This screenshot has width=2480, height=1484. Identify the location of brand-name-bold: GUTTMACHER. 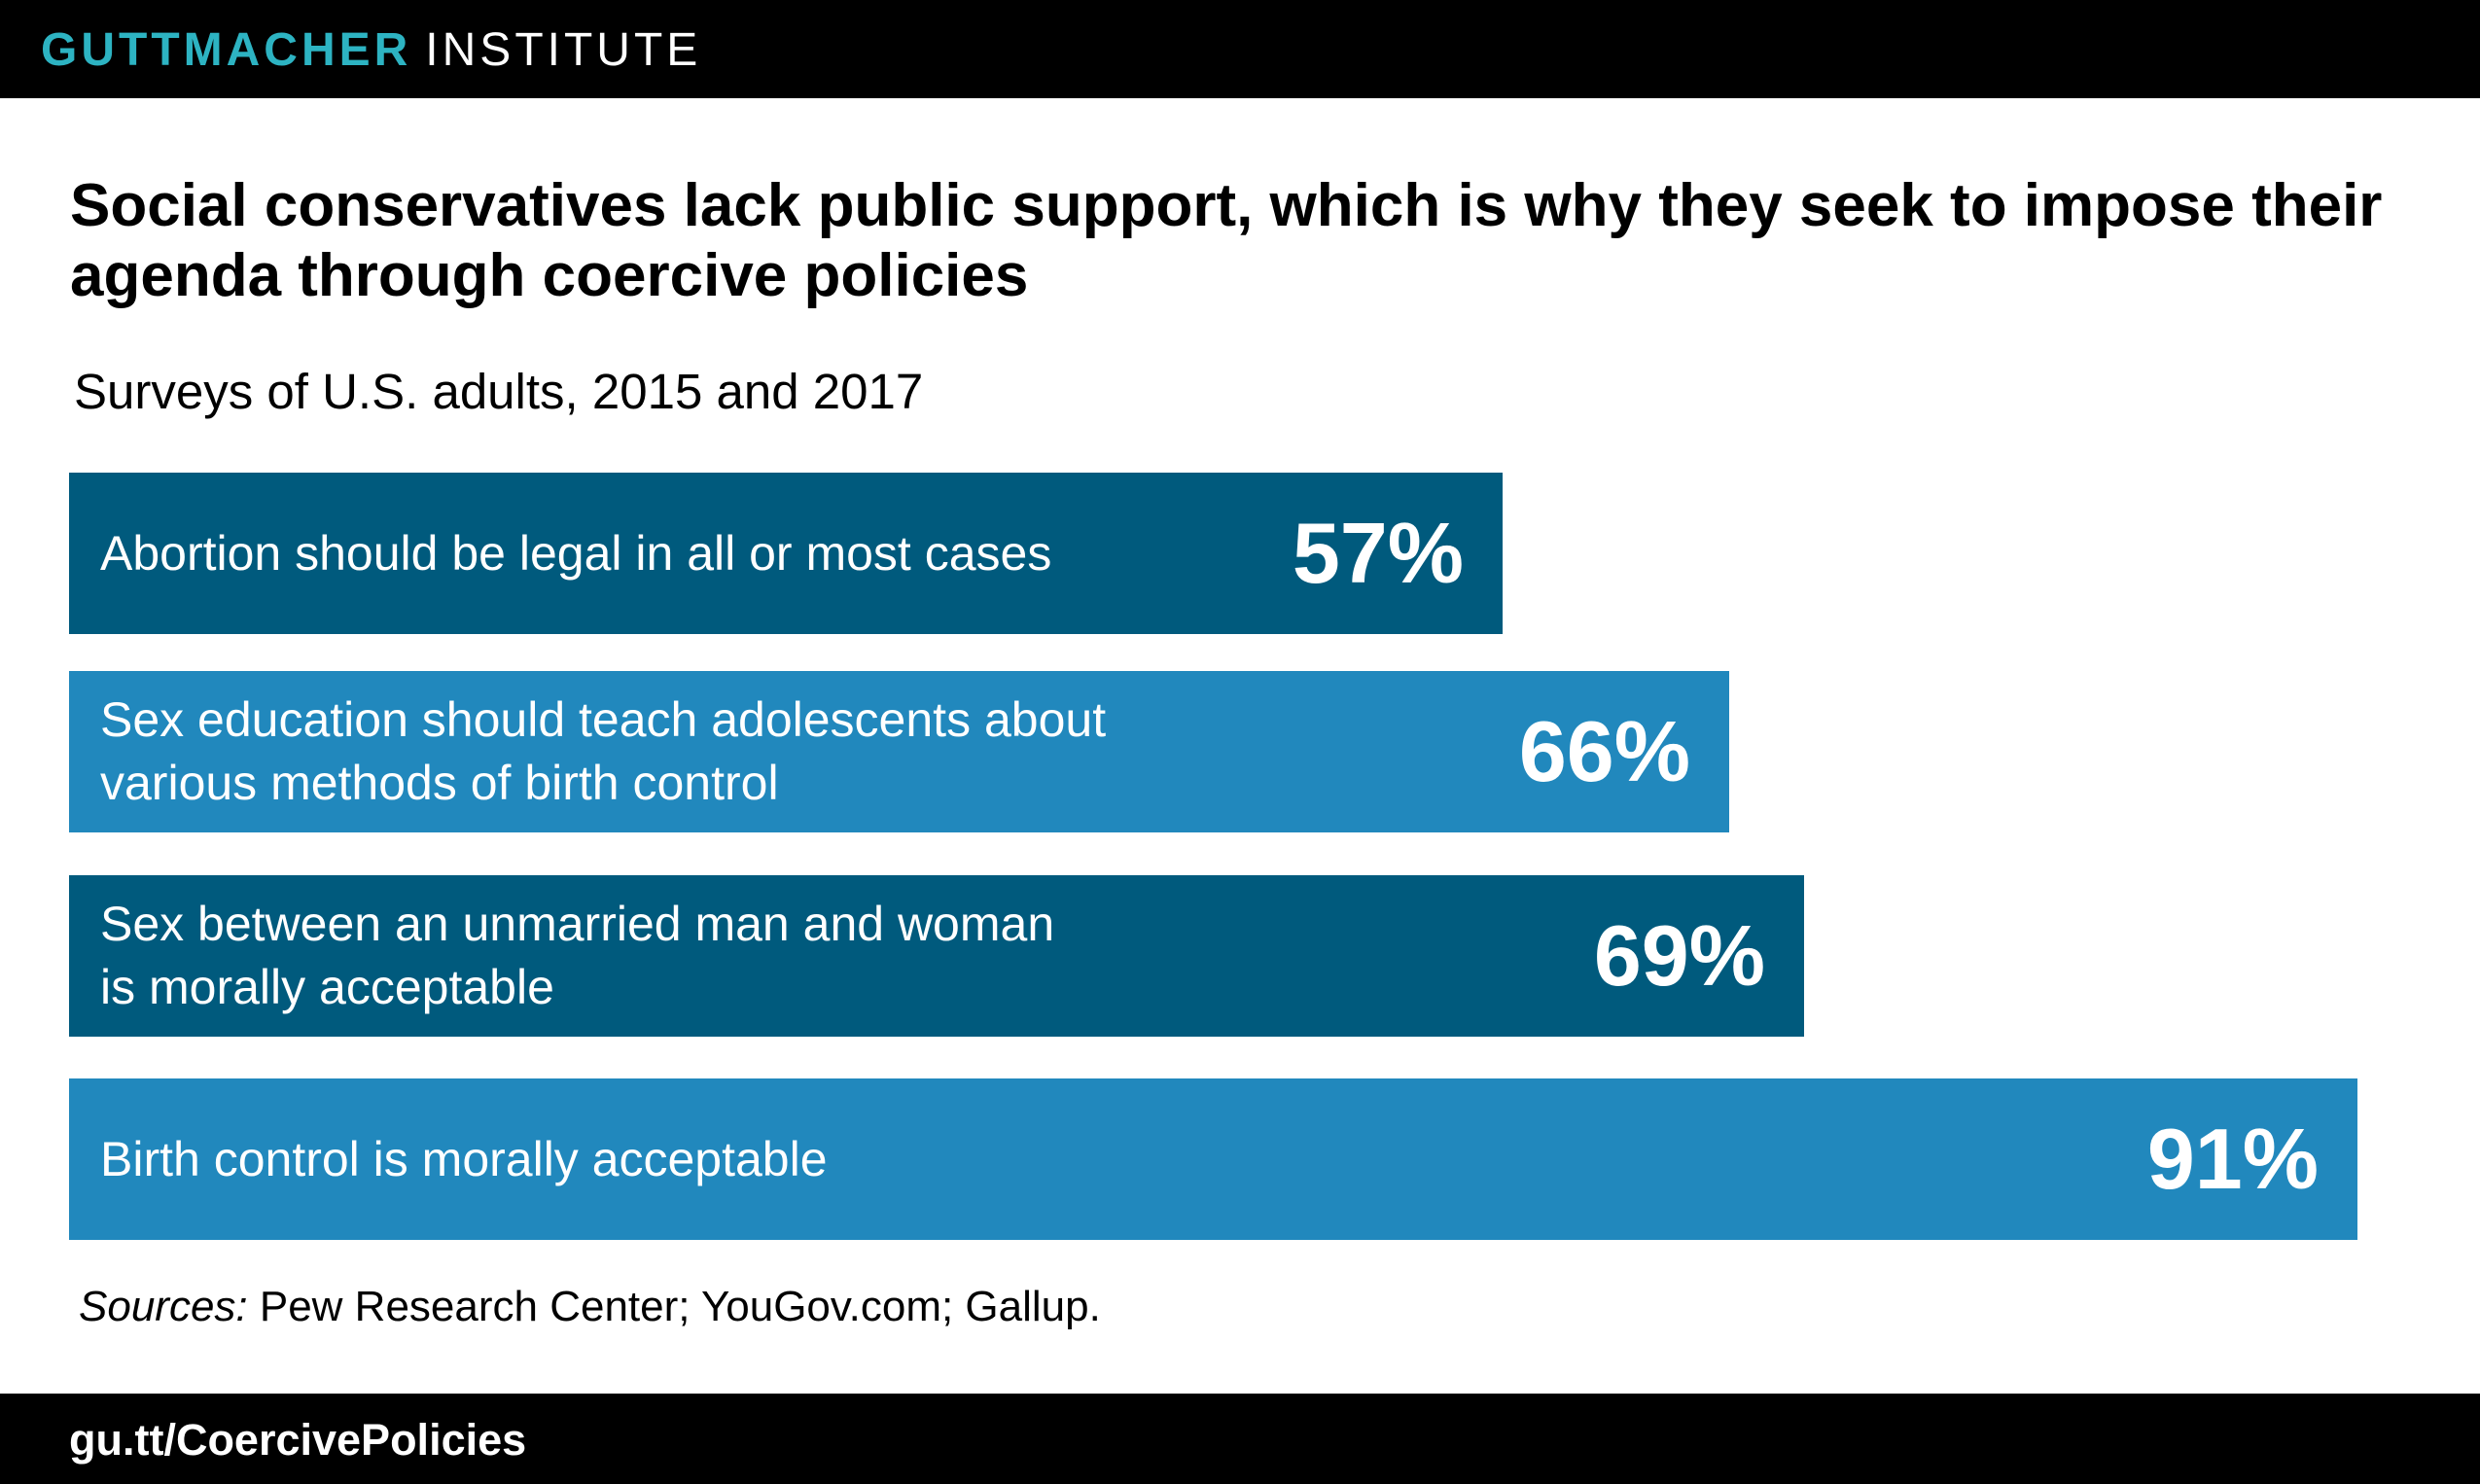
(226, 50).